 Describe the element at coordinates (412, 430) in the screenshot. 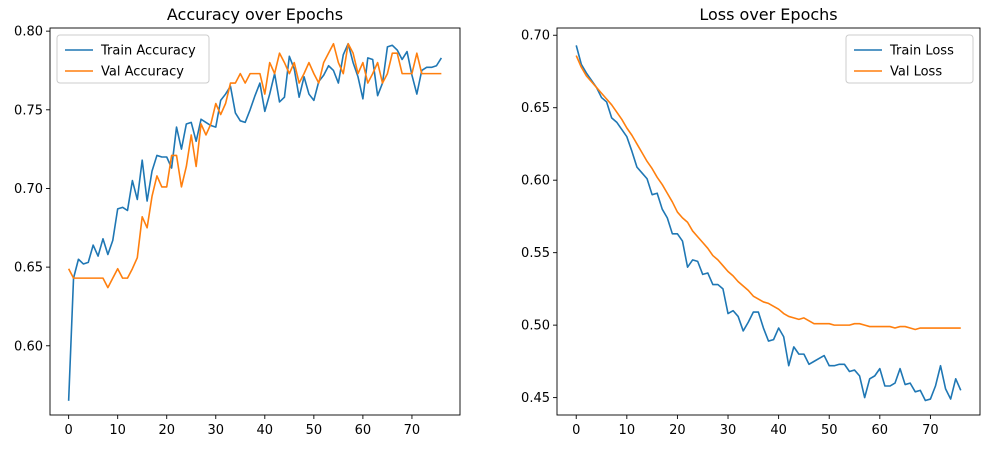

I see `accuracy-x-tick-label: 70` at that location.